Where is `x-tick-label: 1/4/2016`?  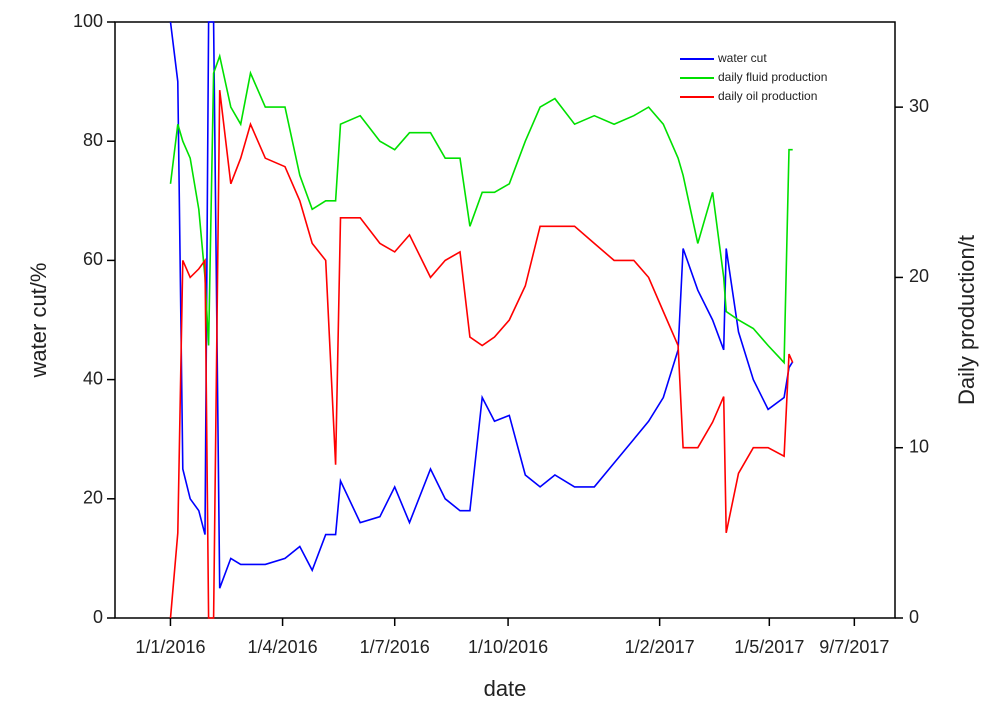 x-tick-label: 1/4/2016 is located at coordinates (283, 647).